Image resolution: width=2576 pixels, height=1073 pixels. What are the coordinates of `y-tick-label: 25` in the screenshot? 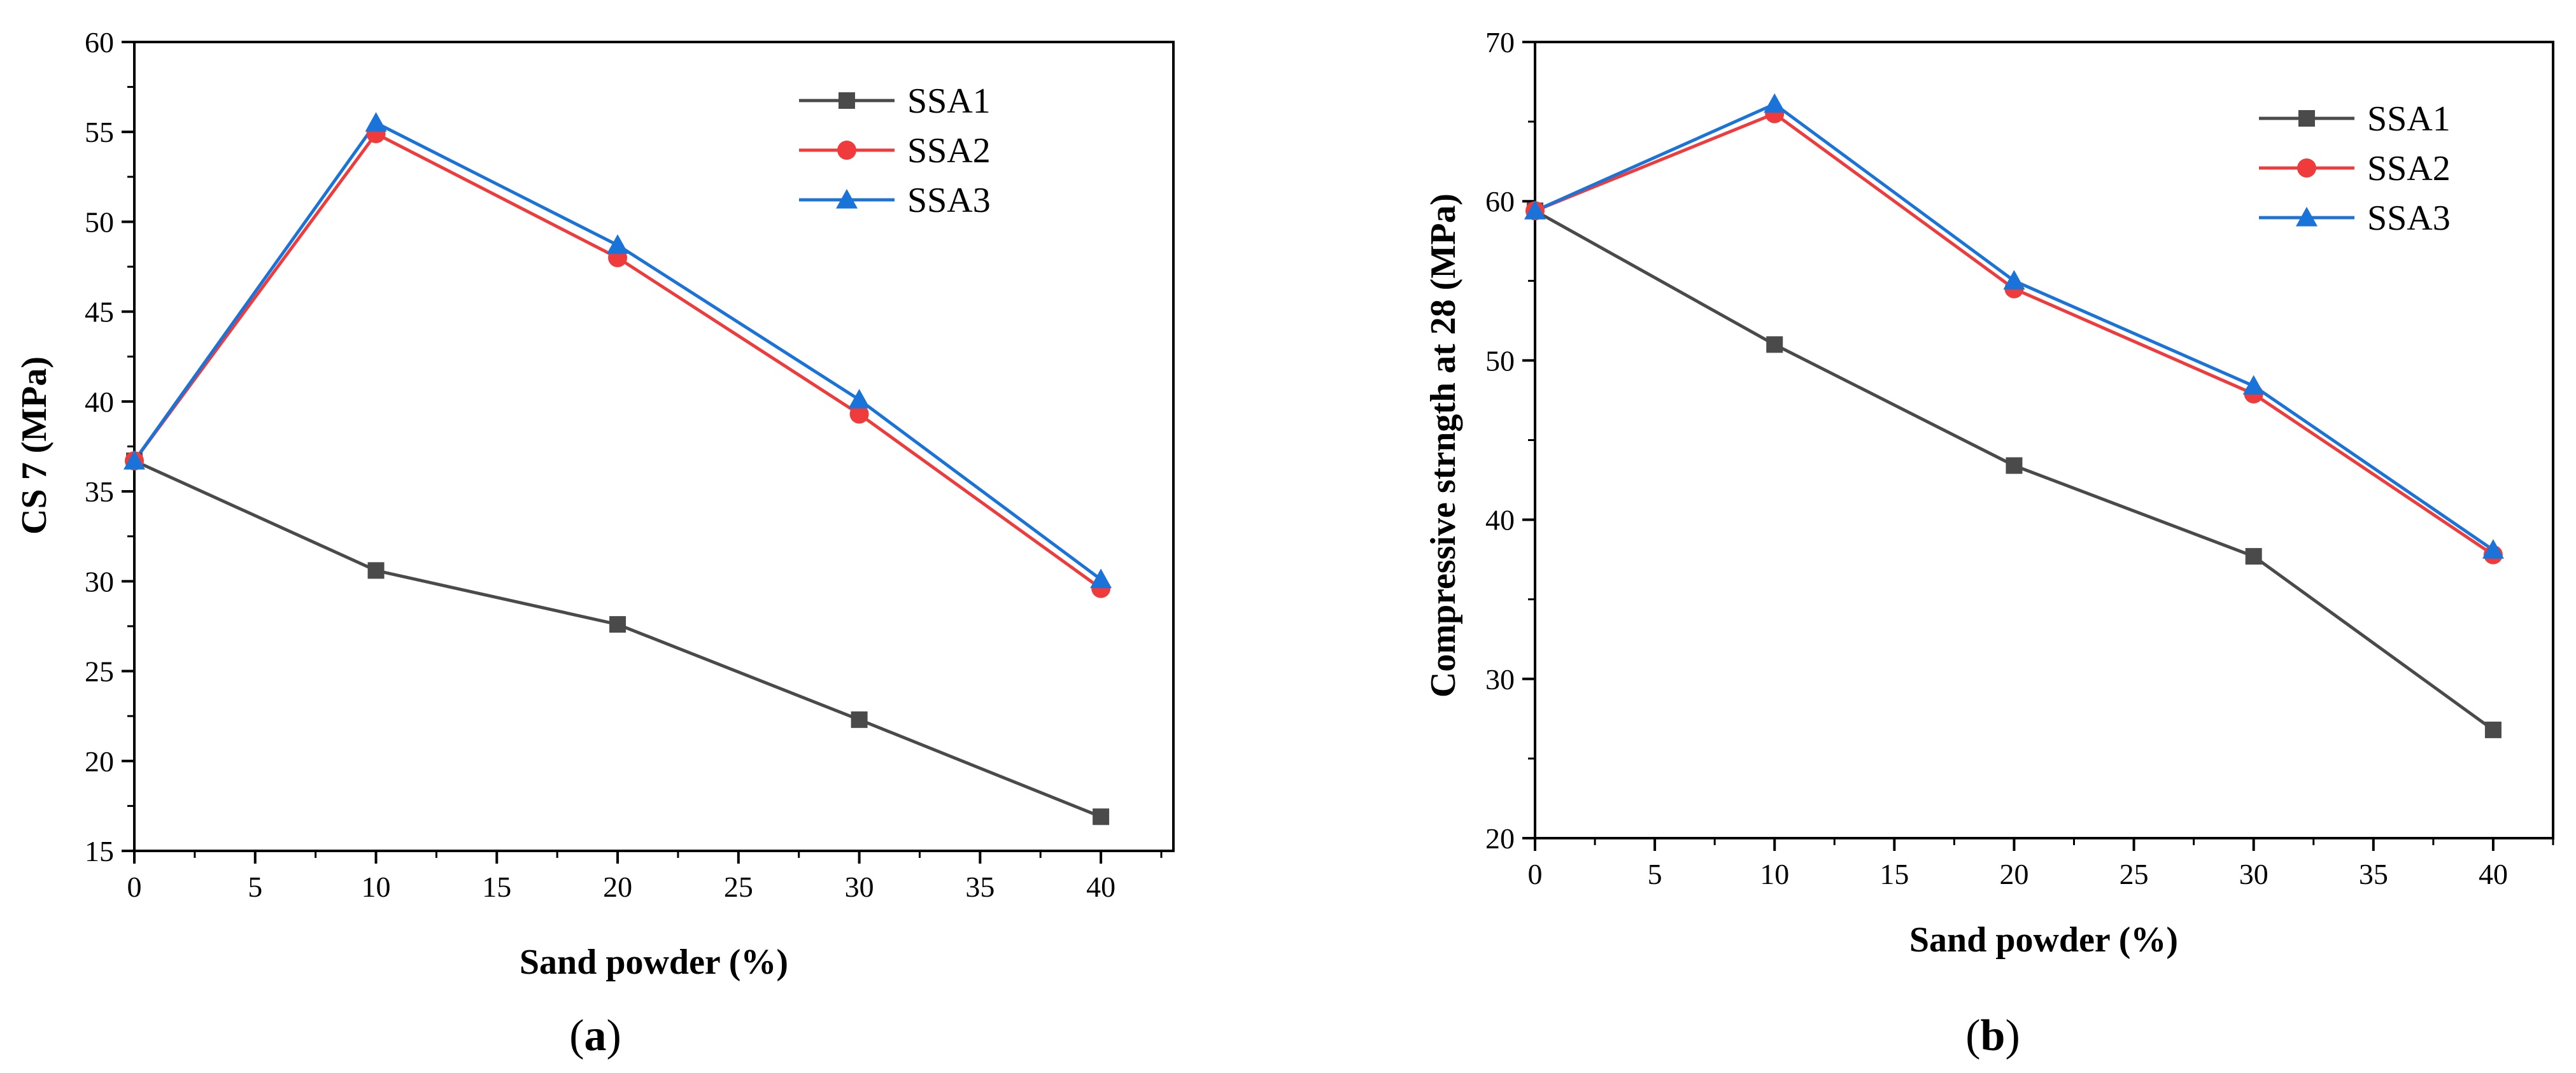 It's located at (99, 672).